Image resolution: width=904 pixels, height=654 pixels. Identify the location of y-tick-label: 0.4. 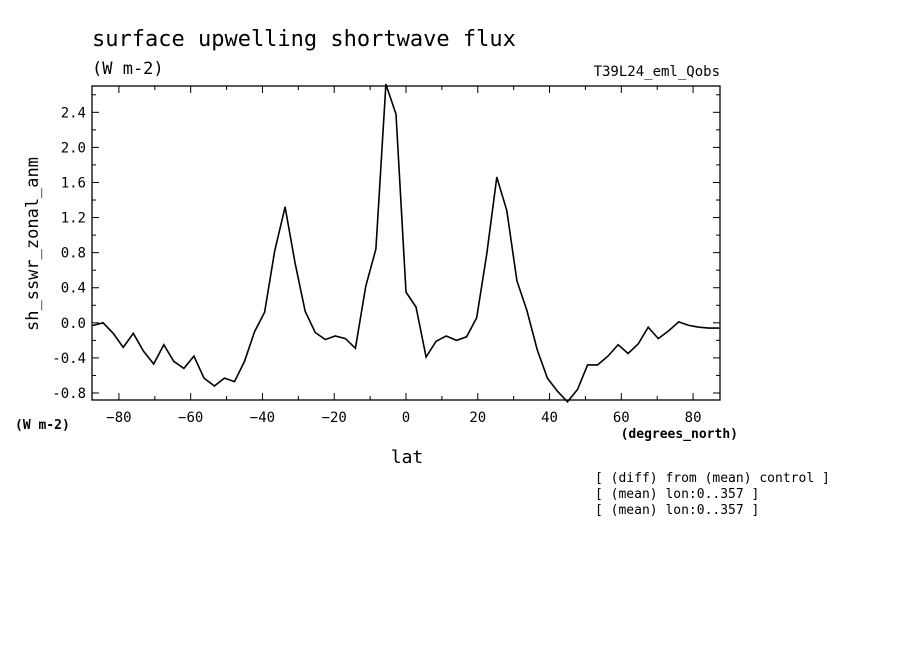
(73, 289).